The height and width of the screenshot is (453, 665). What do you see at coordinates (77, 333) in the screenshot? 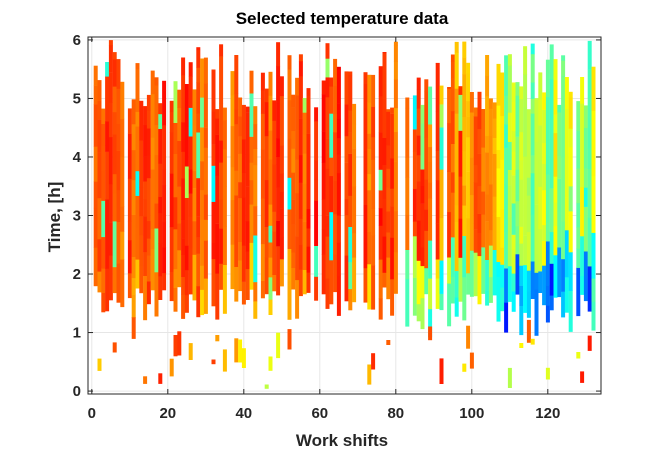
I see `y-tick-label: 1` at bounding box center [77, 333].